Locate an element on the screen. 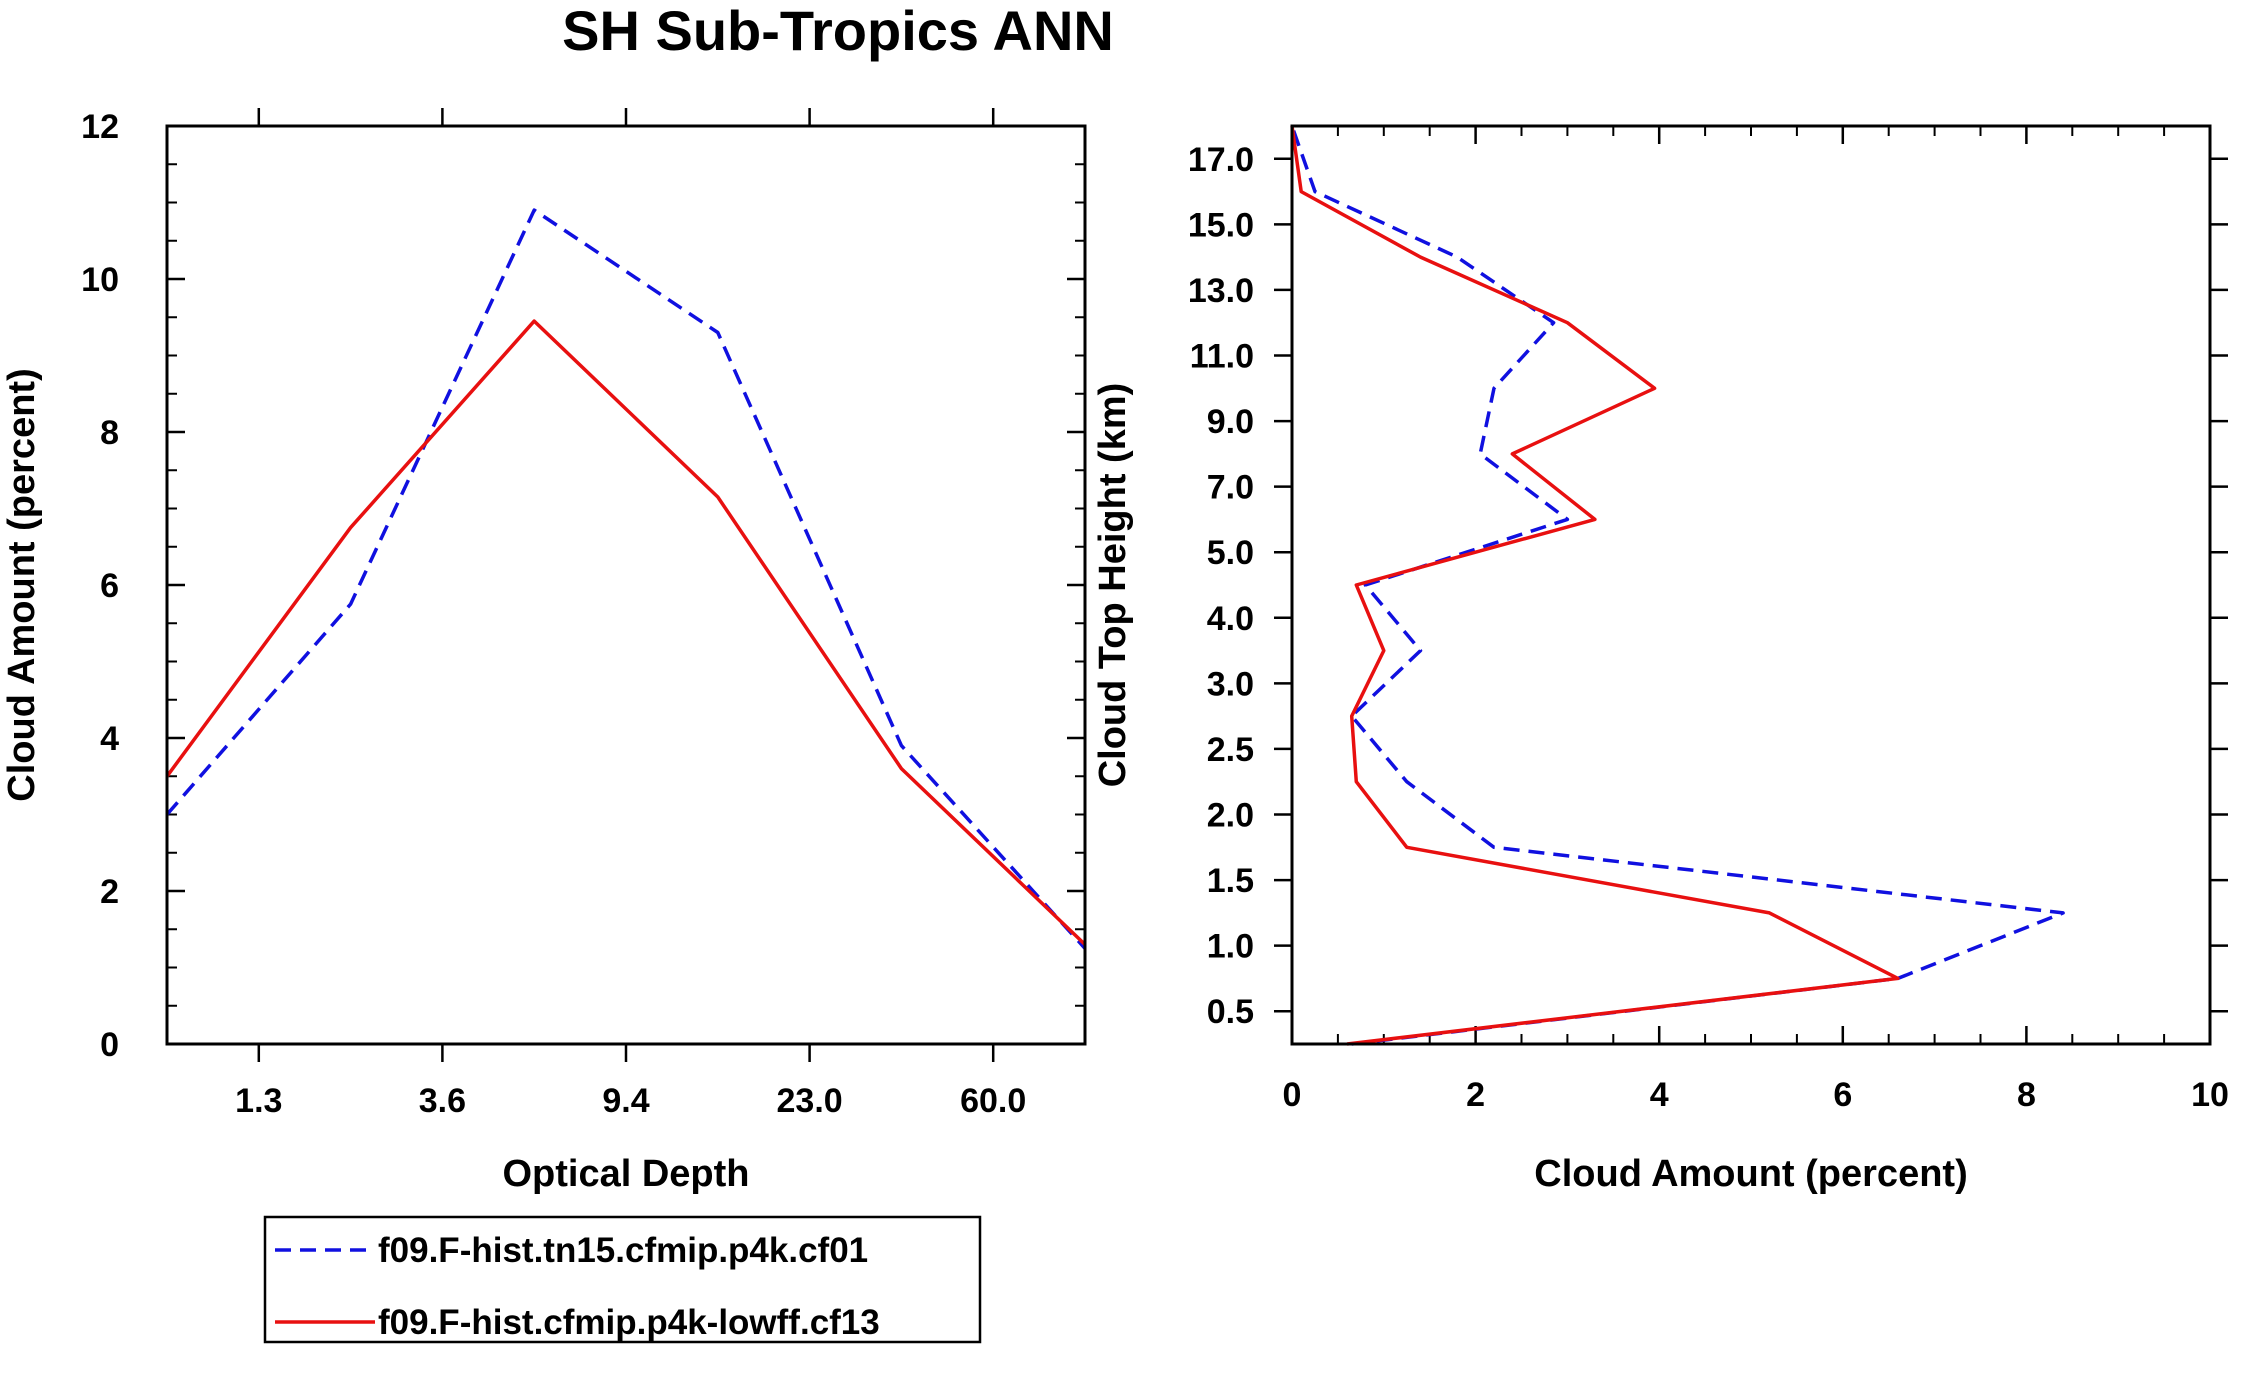  x-tick-label: 2 is located at coordinates (1475, 1095).